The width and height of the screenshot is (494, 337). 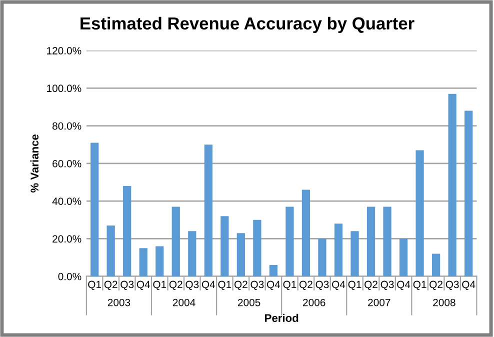 I want to click on text: 2006, so click(x=314, y=302).